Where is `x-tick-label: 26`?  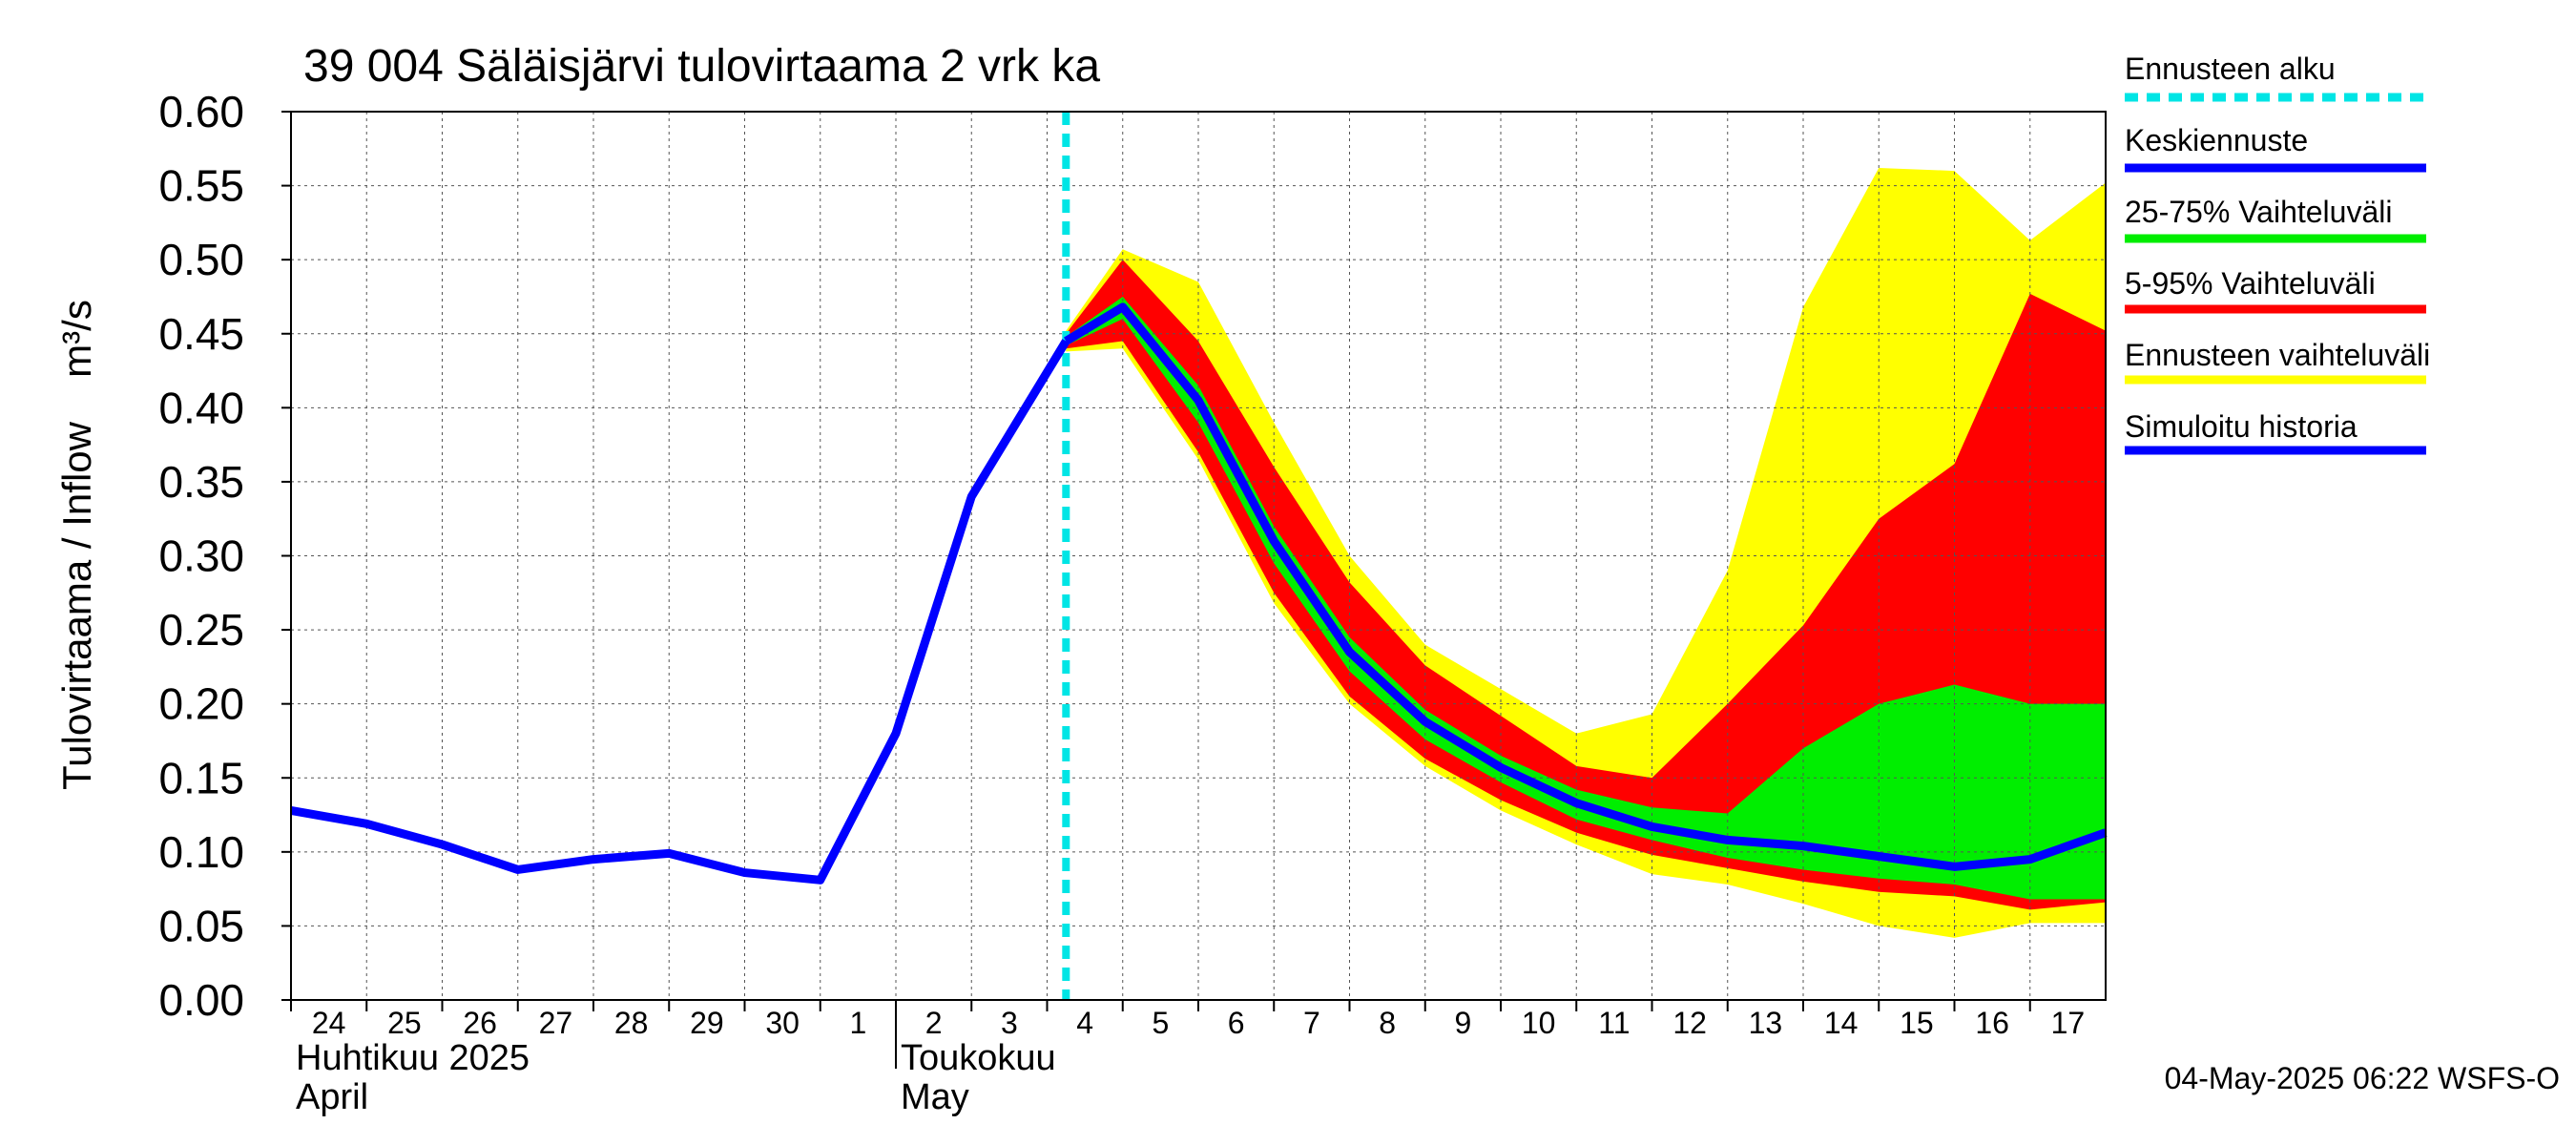 x-tick-label: 26 is located at coordinates (480, 1023).